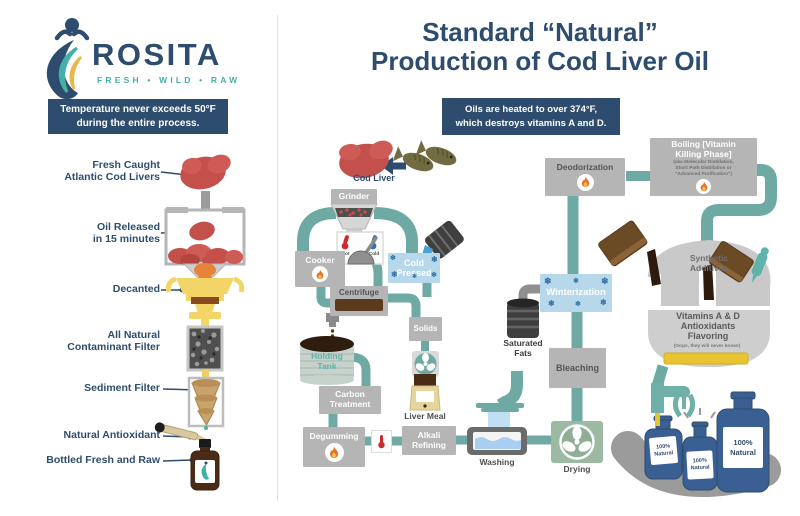  What do you see at coordinates (577, 442) in the screenshot?
I see `drying-fan` at bounding box center [577, 442].